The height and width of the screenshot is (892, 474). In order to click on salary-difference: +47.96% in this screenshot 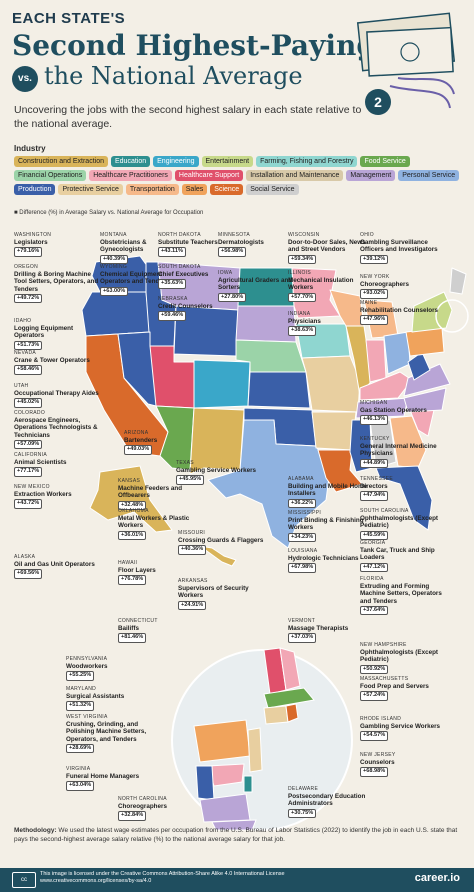, I will do `click(374, 320)`.